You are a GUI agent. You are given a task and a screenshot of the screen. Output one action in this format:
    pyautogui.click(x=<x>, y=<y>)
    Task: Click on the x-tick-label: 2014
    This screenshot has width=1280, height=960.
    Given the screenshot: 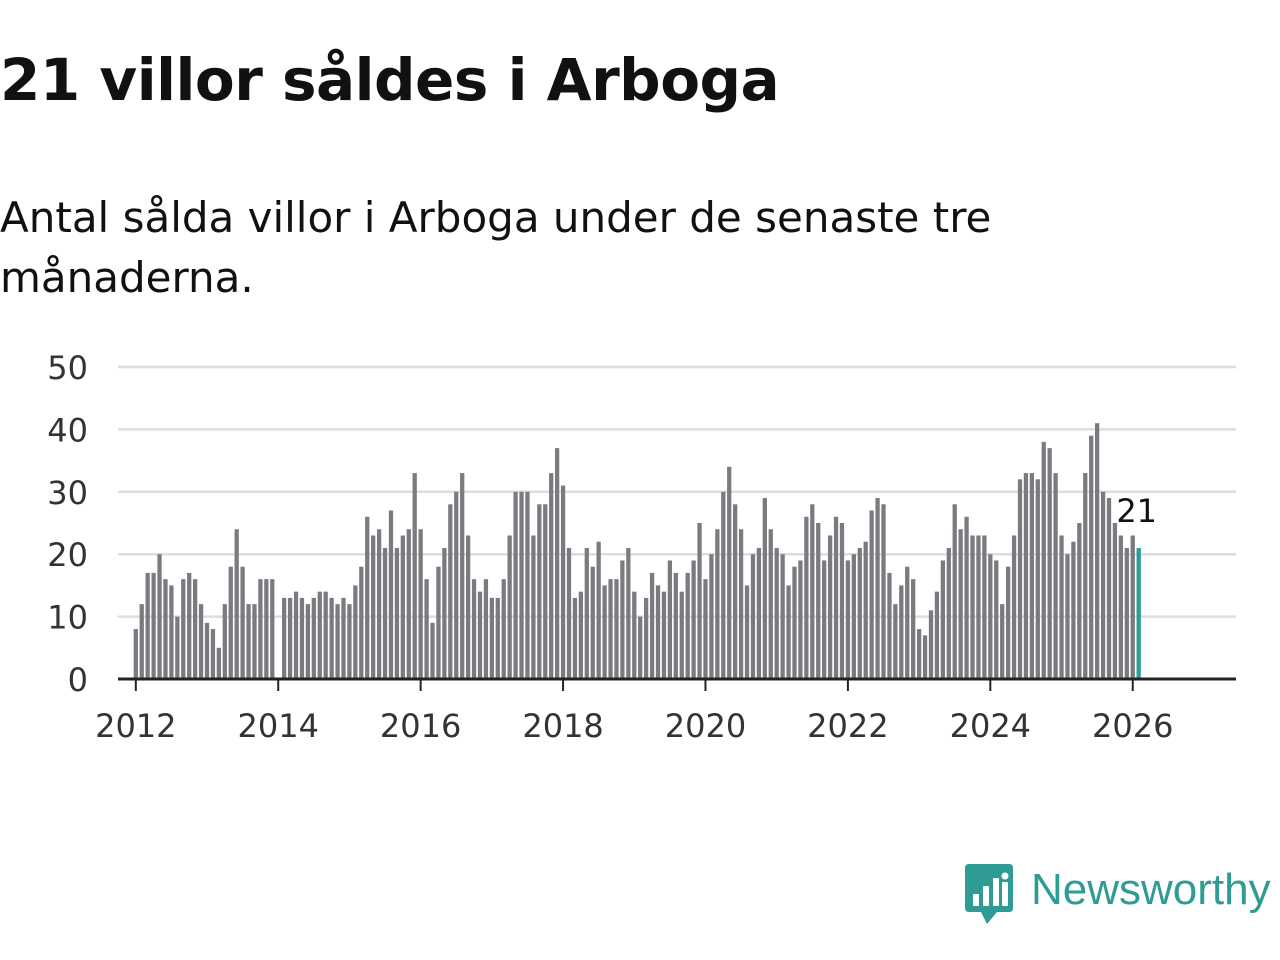 What is the action you would take?
    pyautogui.click(x=278, y=726)
    